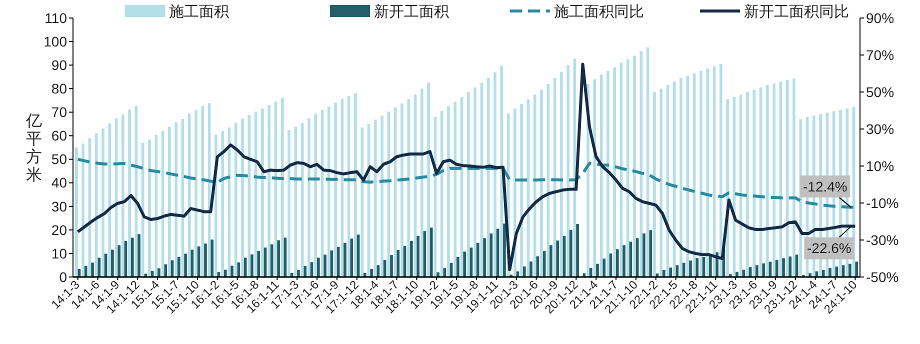 This screenshot has height=344, width=920. Describe the element at coordinates (59, 182) in the screenshot. I see `y-tick-label: 40` at that location.